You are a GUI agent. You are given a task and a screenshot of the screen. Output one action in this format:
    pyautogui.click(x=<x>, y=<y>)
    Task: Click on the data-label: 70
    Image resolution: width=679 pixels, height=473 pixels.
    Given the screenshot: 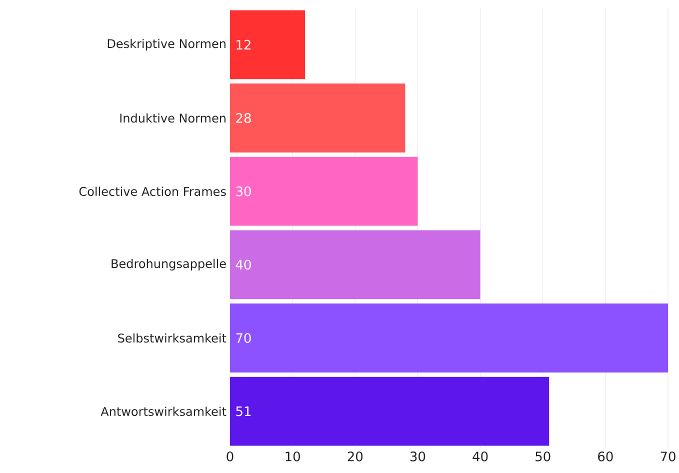 What is the action you would take?
    pyautogui.click(x=243, y=338)
    